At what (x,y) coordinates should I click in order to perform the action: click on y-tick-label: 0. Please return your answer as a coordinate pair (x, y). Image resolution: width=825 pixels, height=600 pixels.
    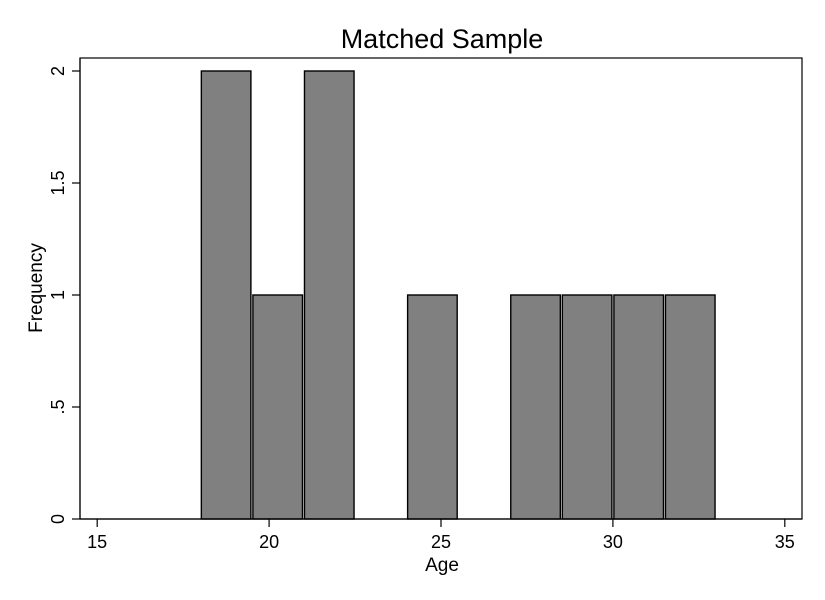
    Looking at the image, I should click on (58, 519).